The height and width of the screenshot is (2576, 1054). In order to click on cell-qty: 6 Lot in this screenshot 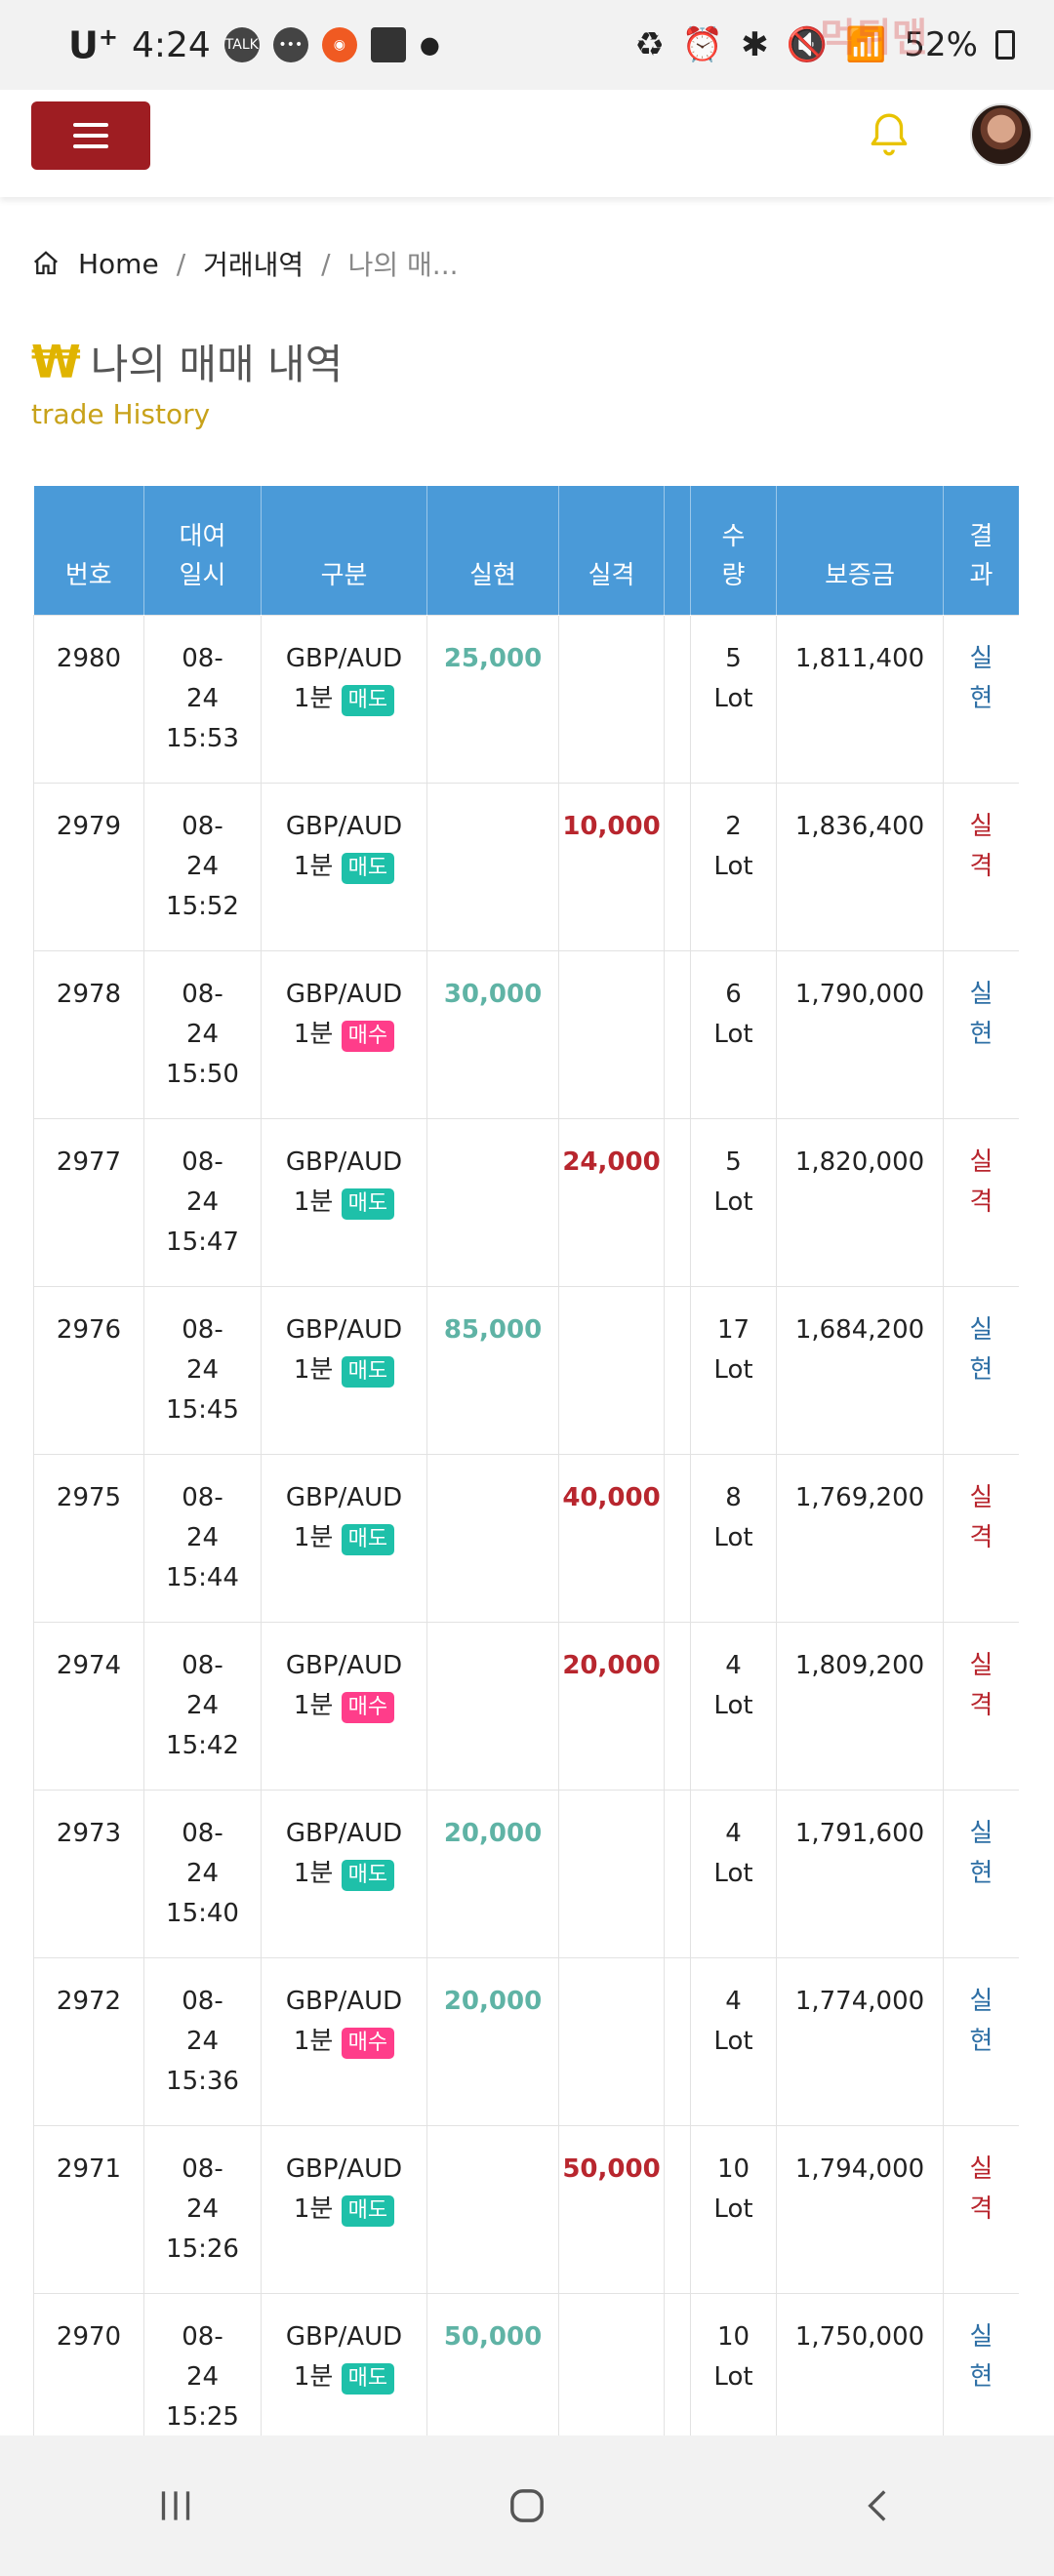, I will do `click(734, 1034)`.